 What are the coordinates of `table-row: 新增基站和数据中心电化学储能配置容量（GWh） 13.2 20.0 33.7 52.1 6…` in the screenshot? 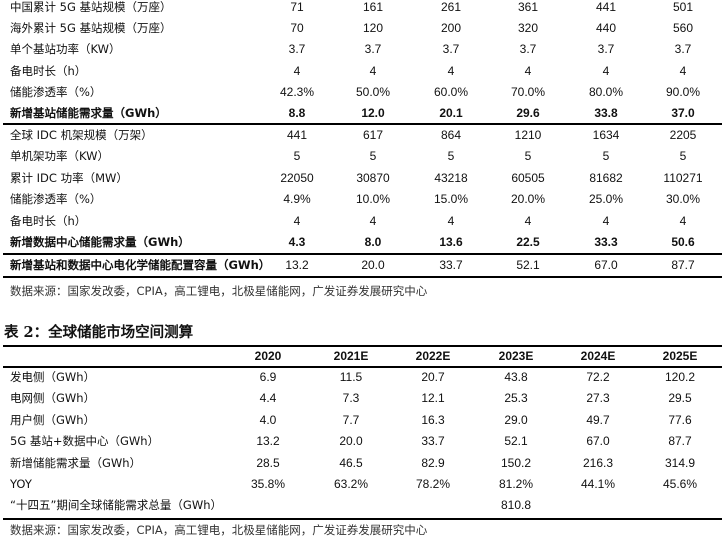 It's located at (361, 265).